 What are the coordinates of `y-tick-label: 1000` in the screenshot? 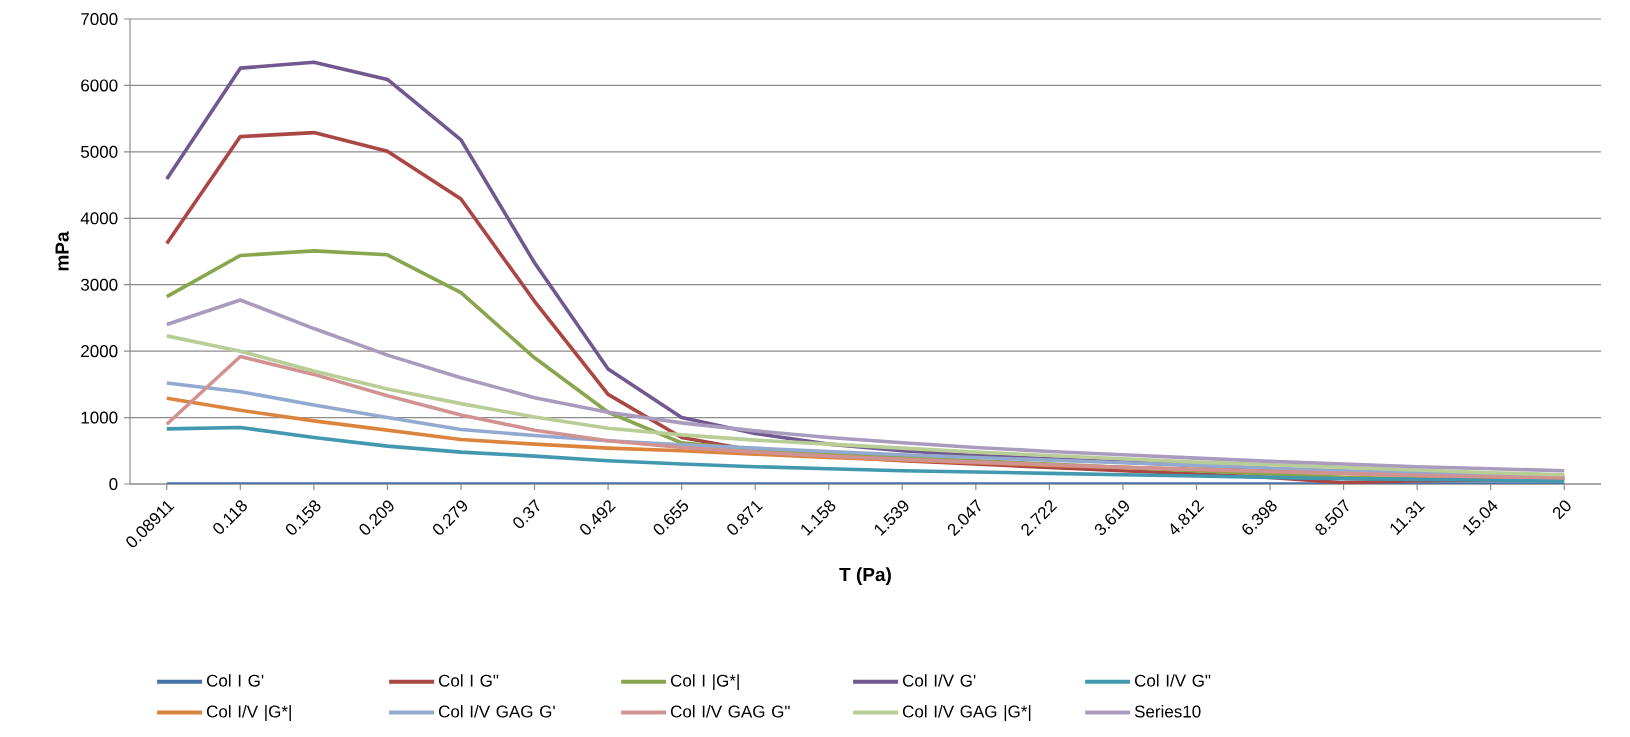 It's located at (99, 417).